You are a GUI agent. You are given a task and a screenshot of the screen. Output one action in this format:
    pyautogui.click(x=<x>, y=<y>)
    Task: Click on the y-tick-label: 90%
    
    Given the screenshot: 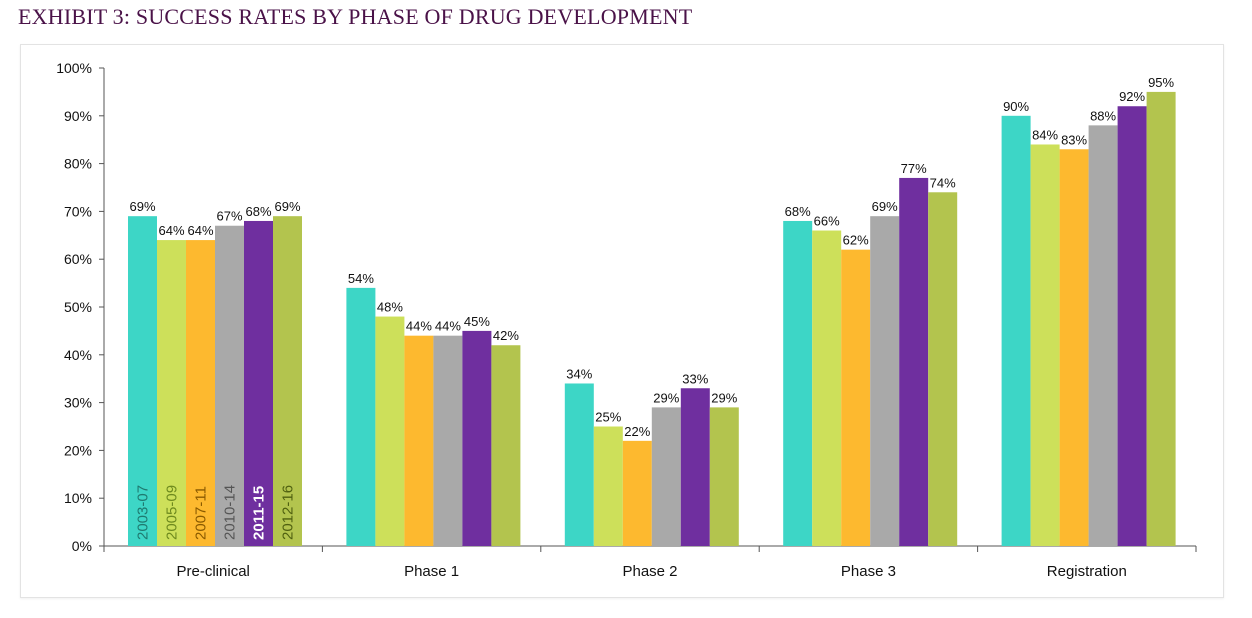 What is the action you would take?
    pyautogui.click(x=78, y=116)
    